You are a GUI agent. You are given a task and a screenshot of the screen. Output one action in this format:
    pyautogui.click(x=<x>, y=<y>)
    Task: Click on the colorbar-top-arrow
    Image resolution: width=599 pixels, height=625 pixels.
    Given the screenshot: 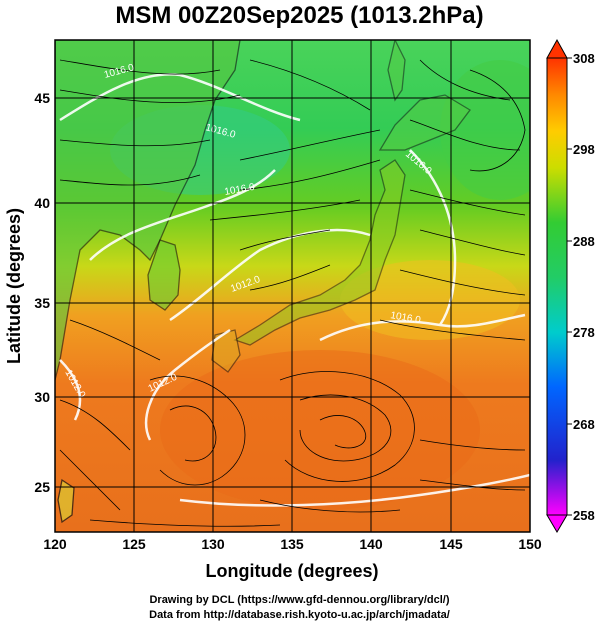 What is the action you would take?
    pyautogui.click(x=557, y=48)
    